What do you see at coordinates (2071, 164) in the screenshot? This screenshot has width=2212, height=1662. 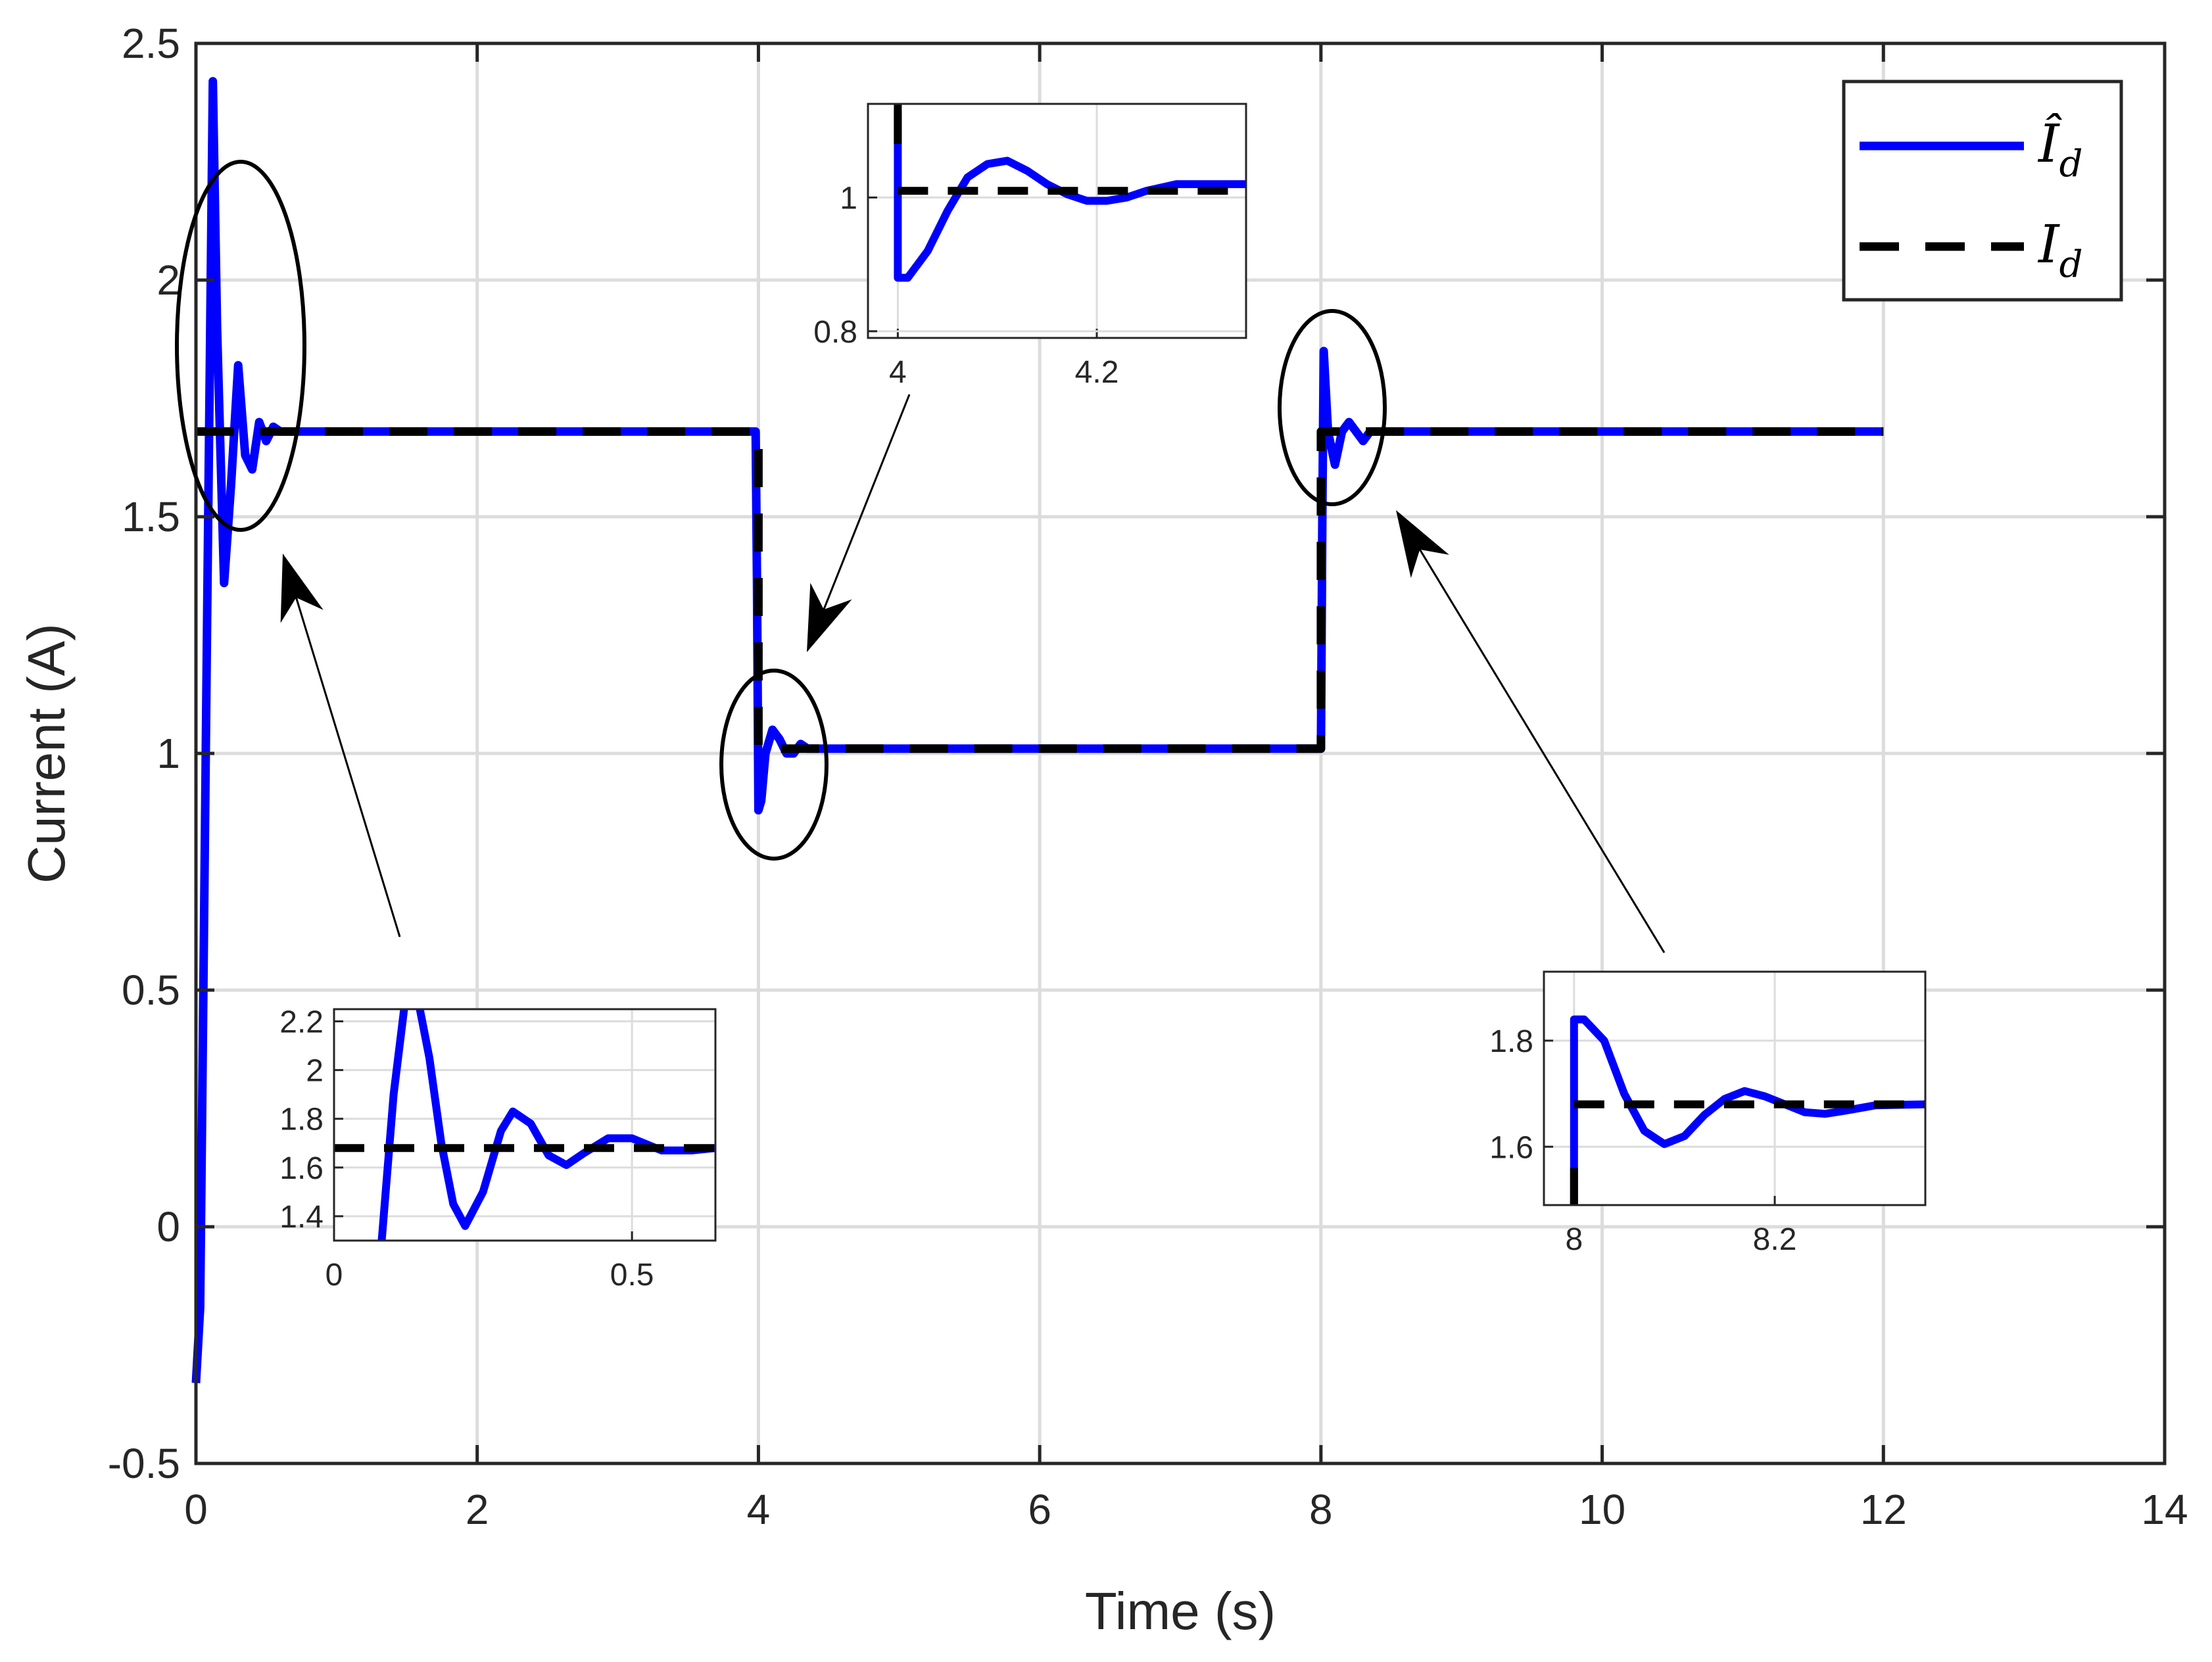 I see `legend-label-estimated-sub: d` at bounding box center [2071, 164].